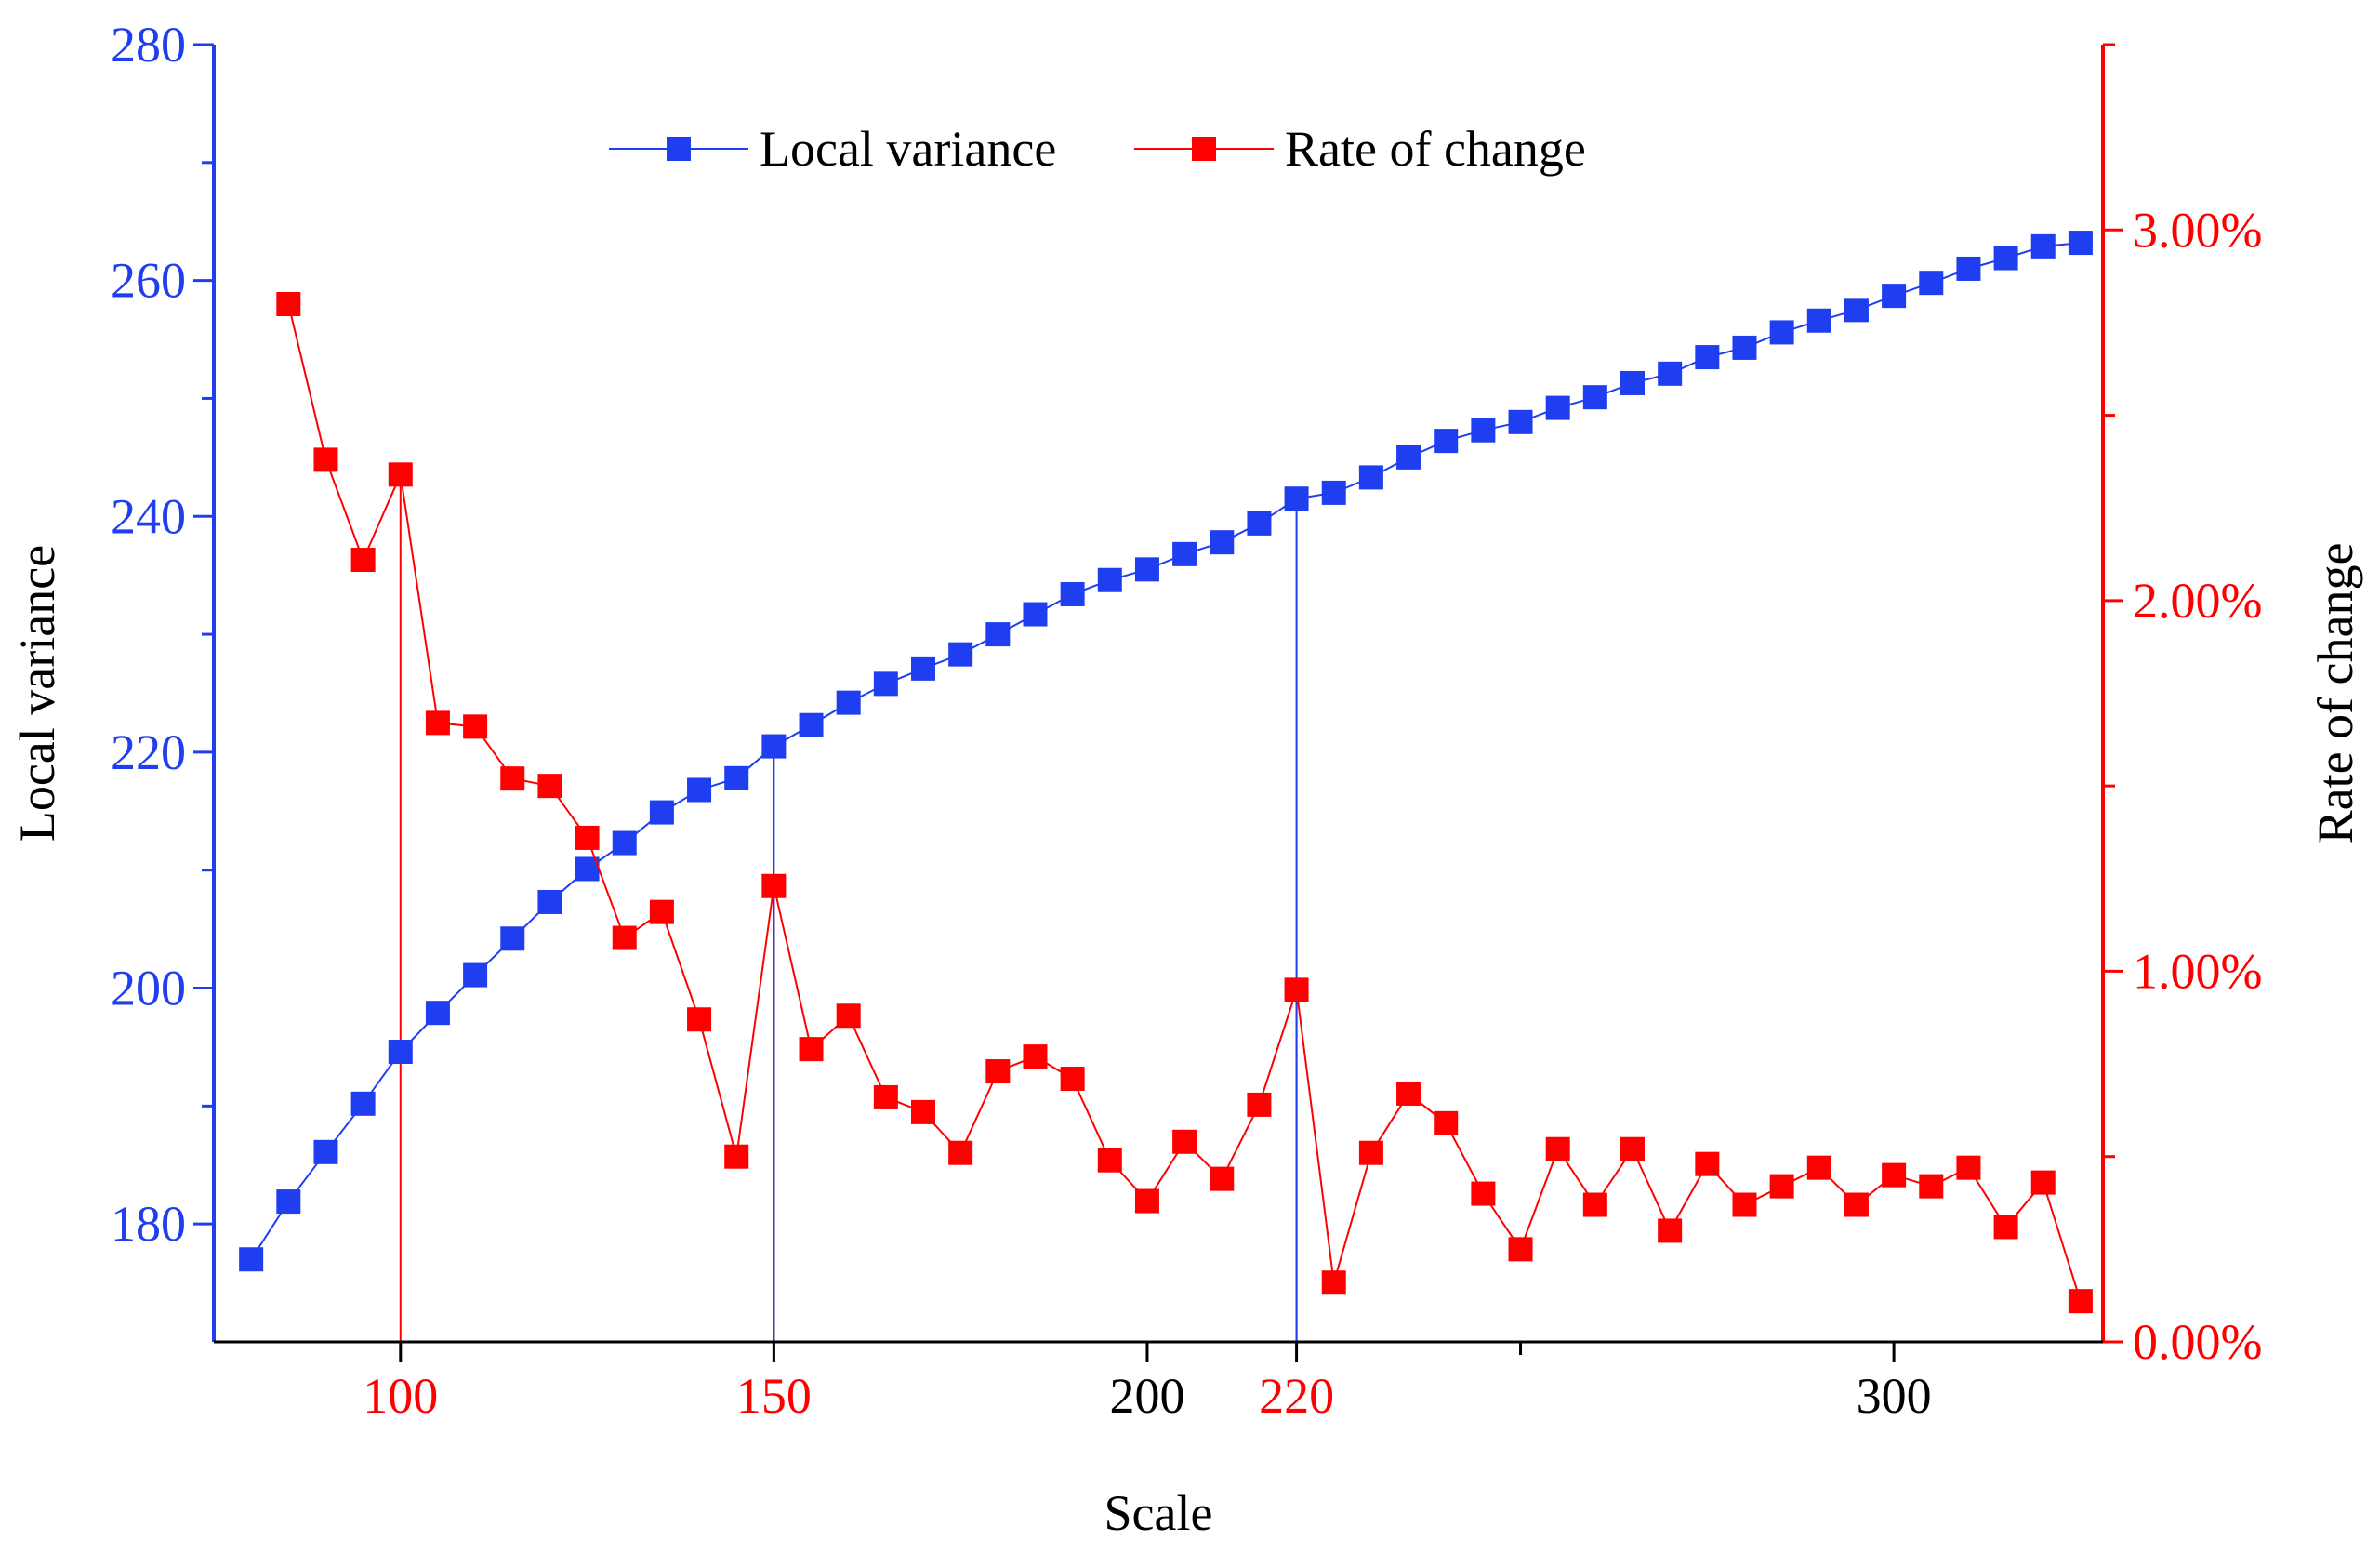 The height and width of the screenshot is (1553, 2380). Describe the element at coordinates (2197, 1342) in the screenshot. I see `y-right-tick-label: 0.00%` at that location.